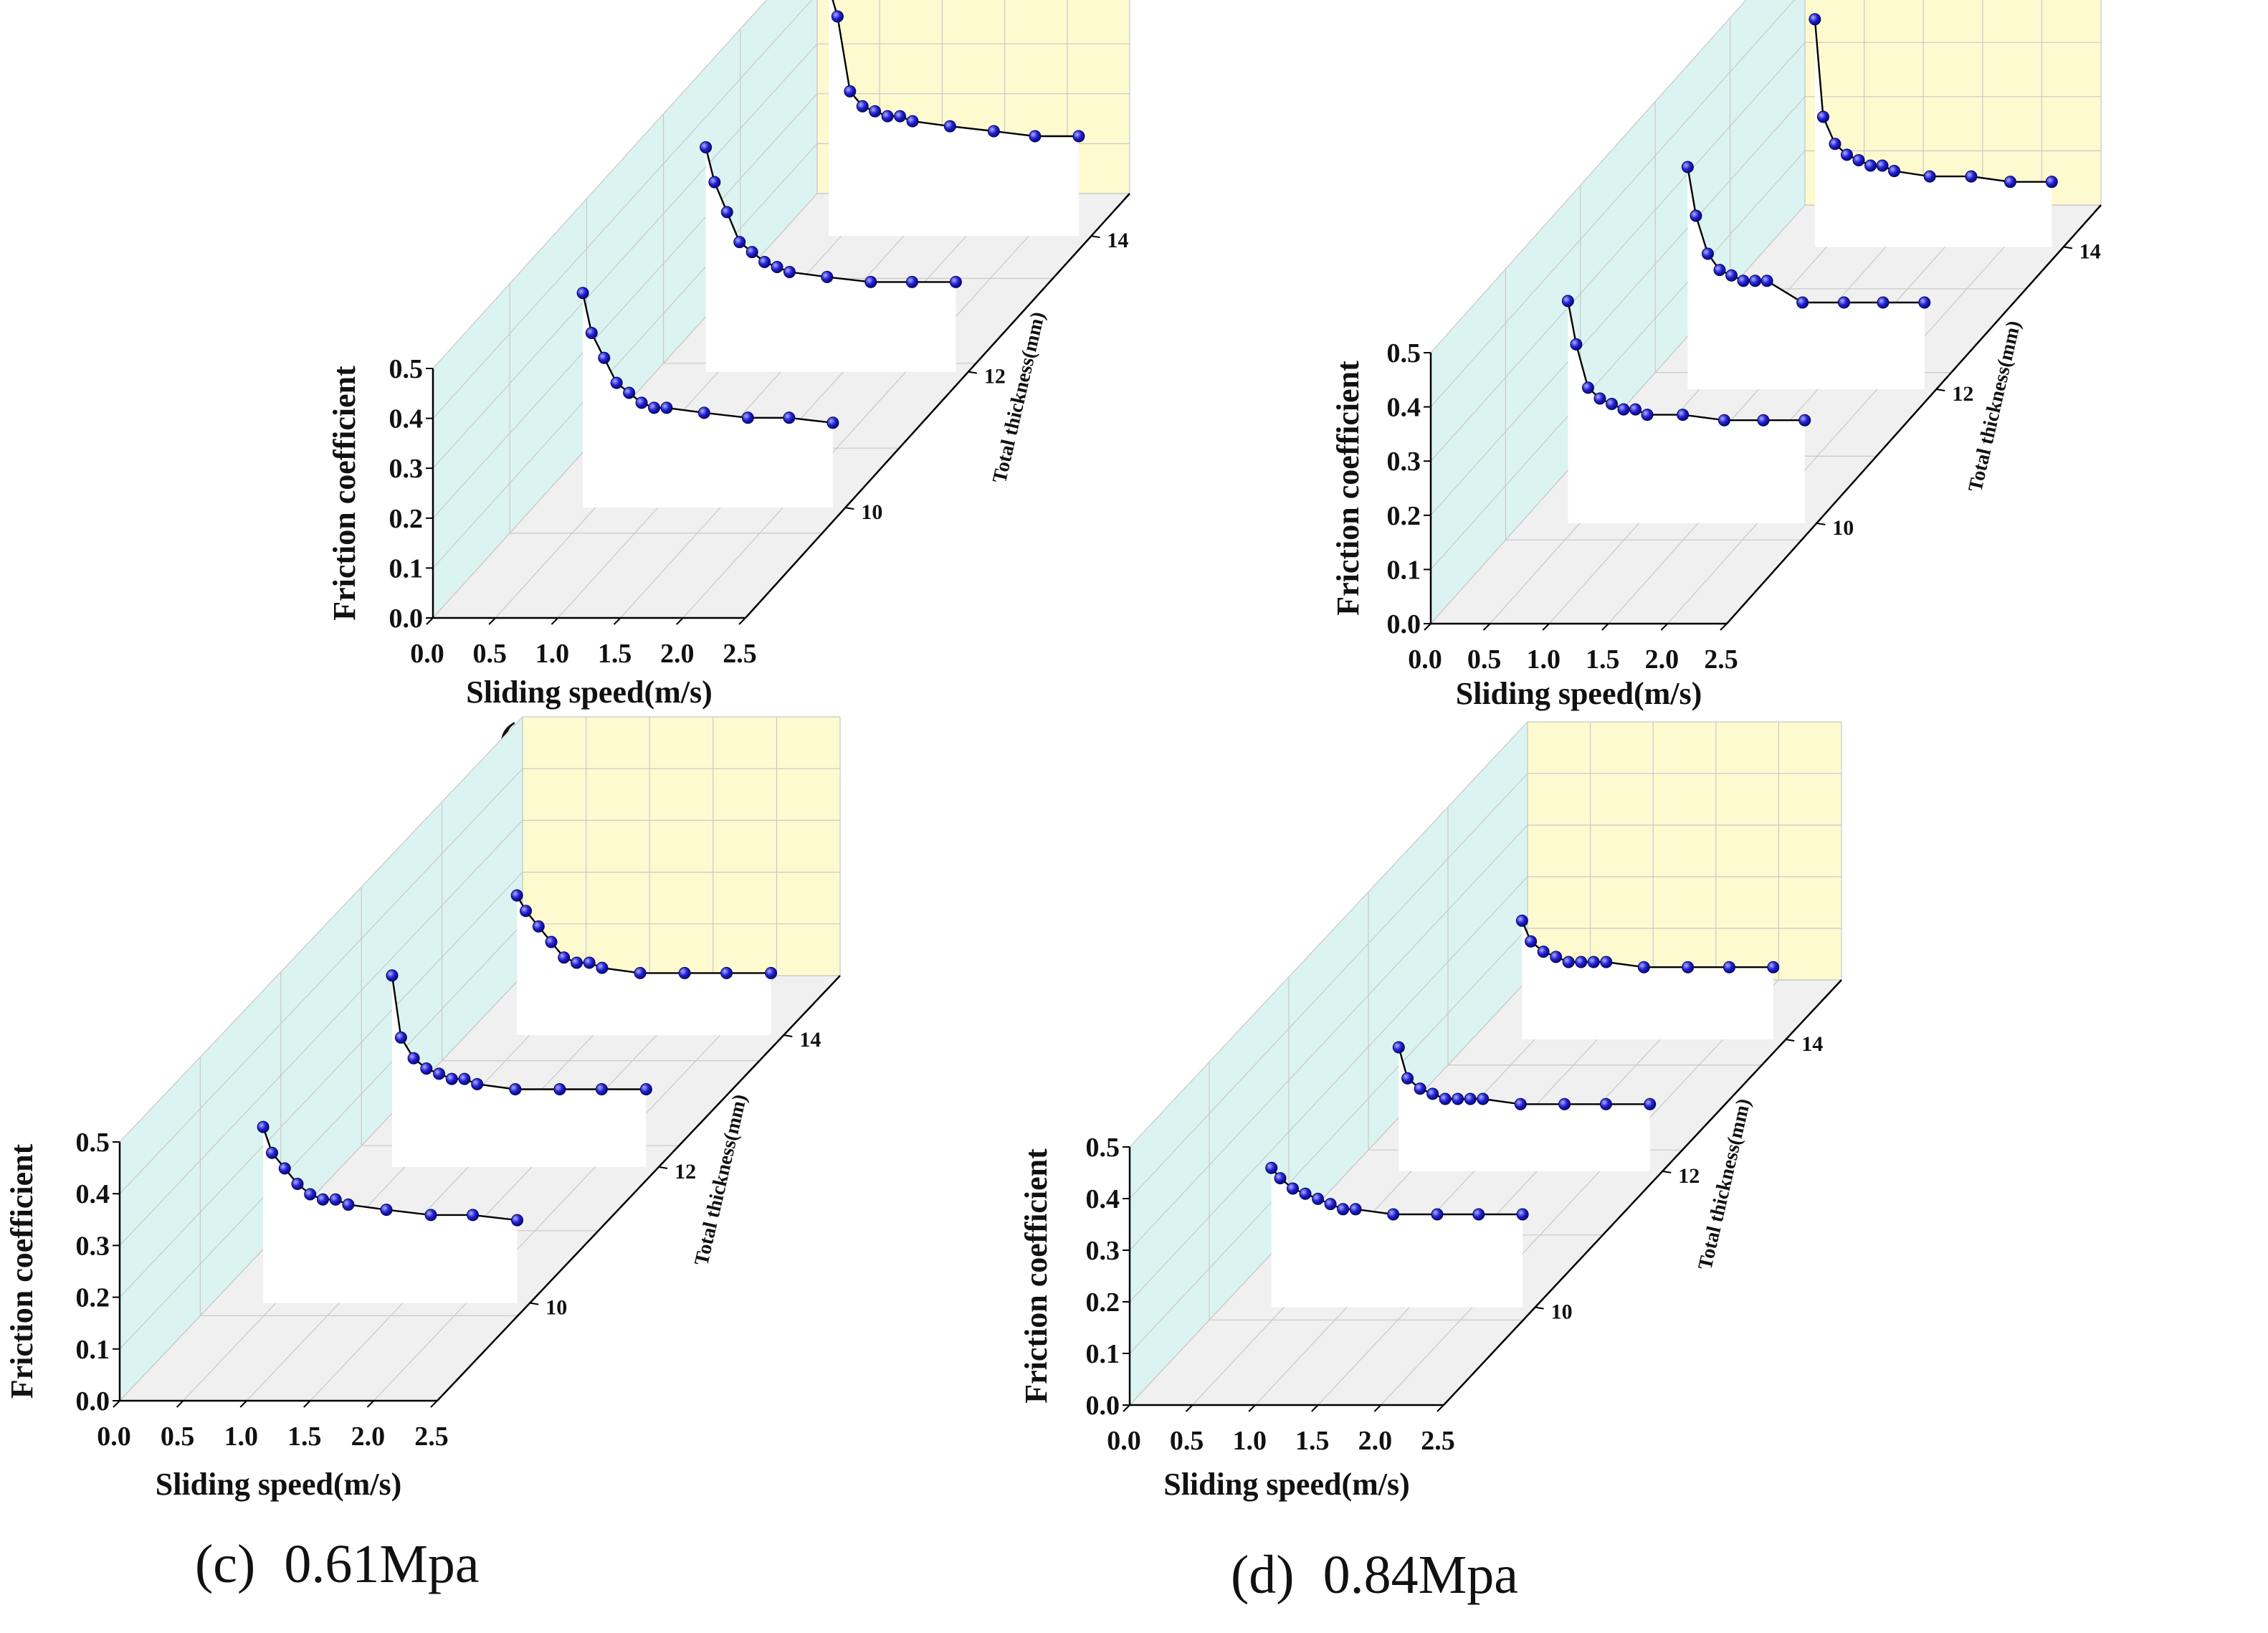  I want to click on y-axis-title: Friction coefficient, so click(344, 494).